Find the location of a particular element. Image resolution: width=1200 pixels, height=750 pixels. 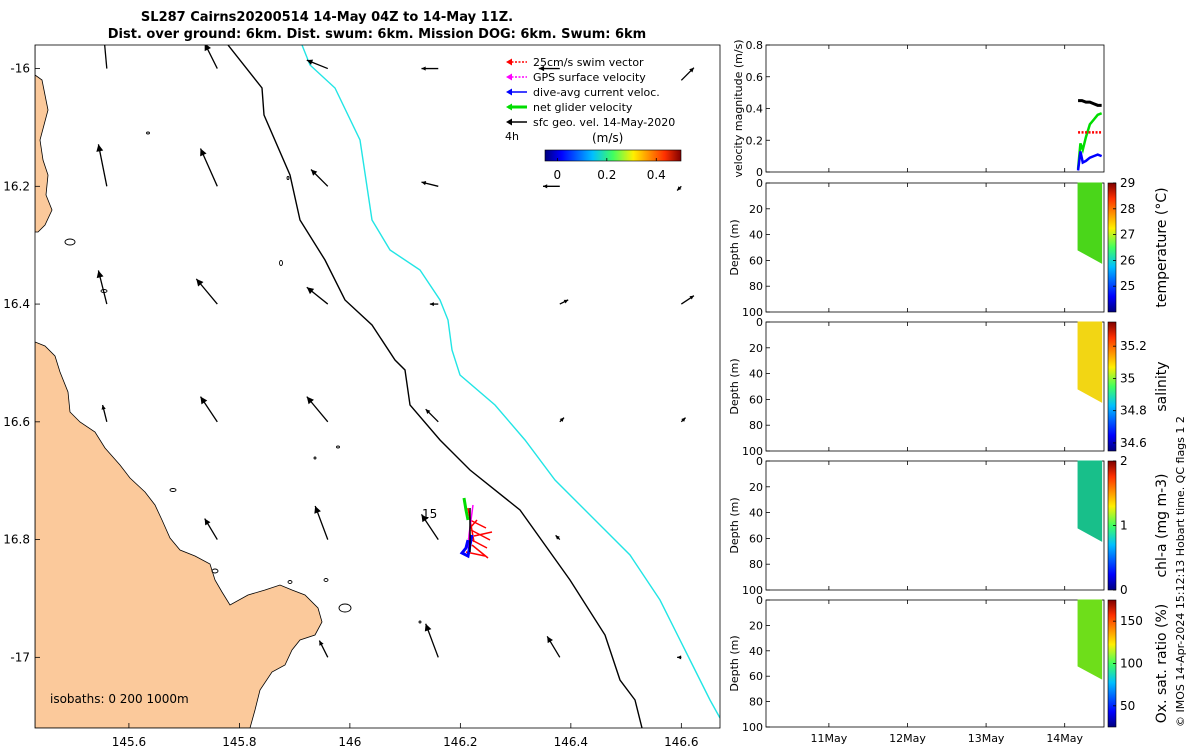

map-y-tick-label: -17 is located at coordinates (20, 657).